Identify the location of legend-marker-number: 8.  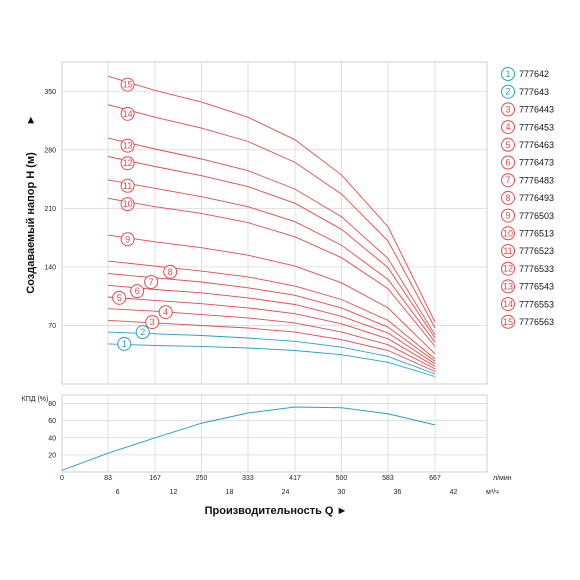
(507, 198).